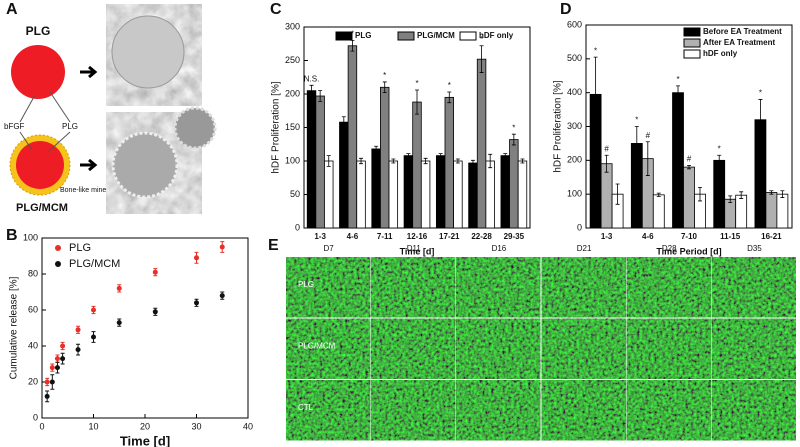 The width and height of the screenshot is (800, 447). What do you see at coordinates (648, 236) in the screenshot?
I see `x-tick-label: 4-6` at bounding box center [648, 236].